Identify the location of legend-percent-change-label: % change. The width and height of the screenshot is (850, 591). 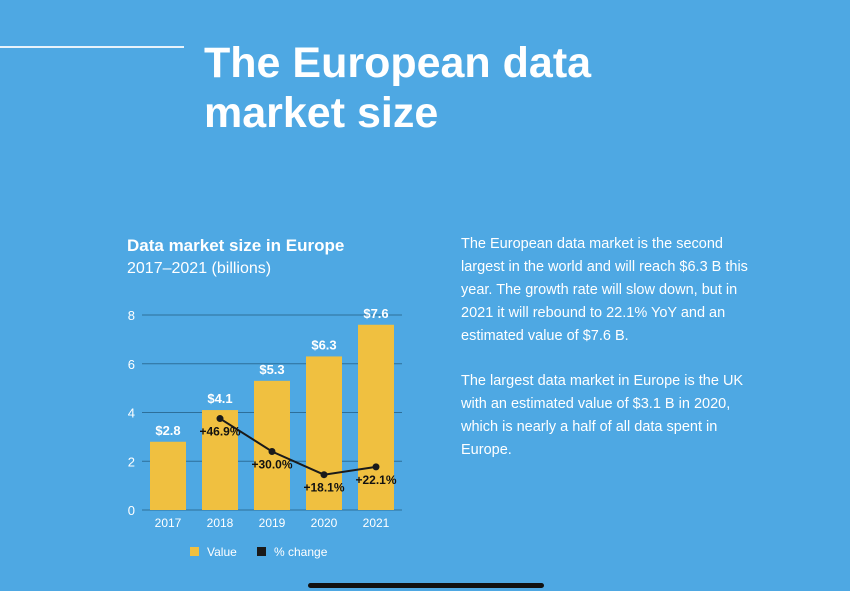
(301, 552).